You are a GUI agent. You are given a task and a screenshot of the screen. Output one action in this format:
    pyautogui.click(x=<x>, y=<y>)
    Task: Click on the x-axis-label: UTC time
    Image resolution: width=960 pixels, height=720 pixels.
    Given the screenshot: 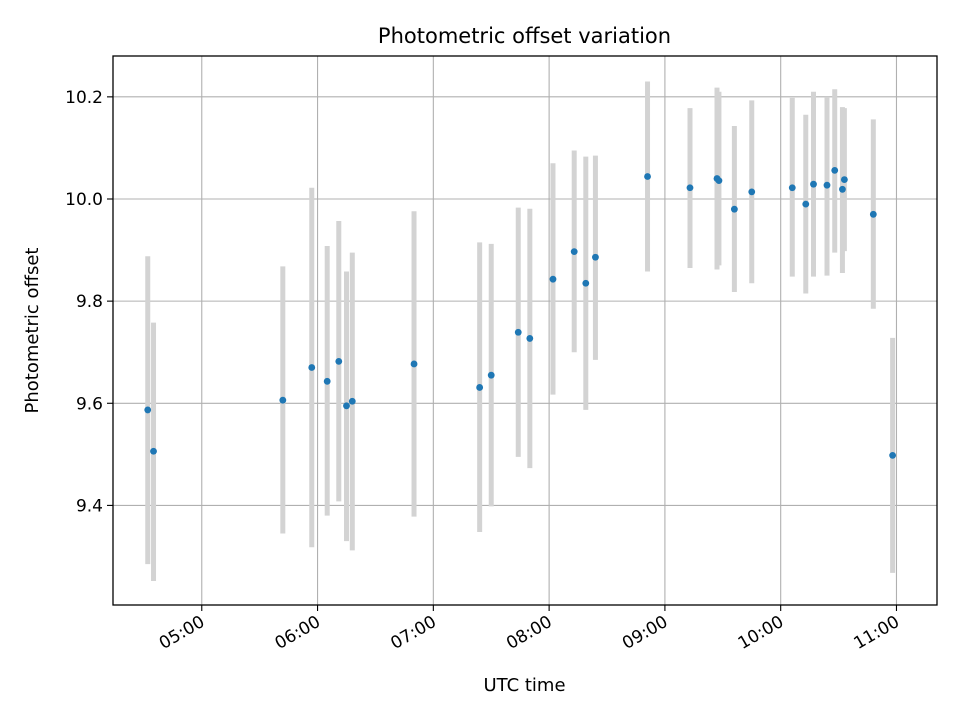 What is the action you would take?
    pyautogui.click(x=524, y=685)
    